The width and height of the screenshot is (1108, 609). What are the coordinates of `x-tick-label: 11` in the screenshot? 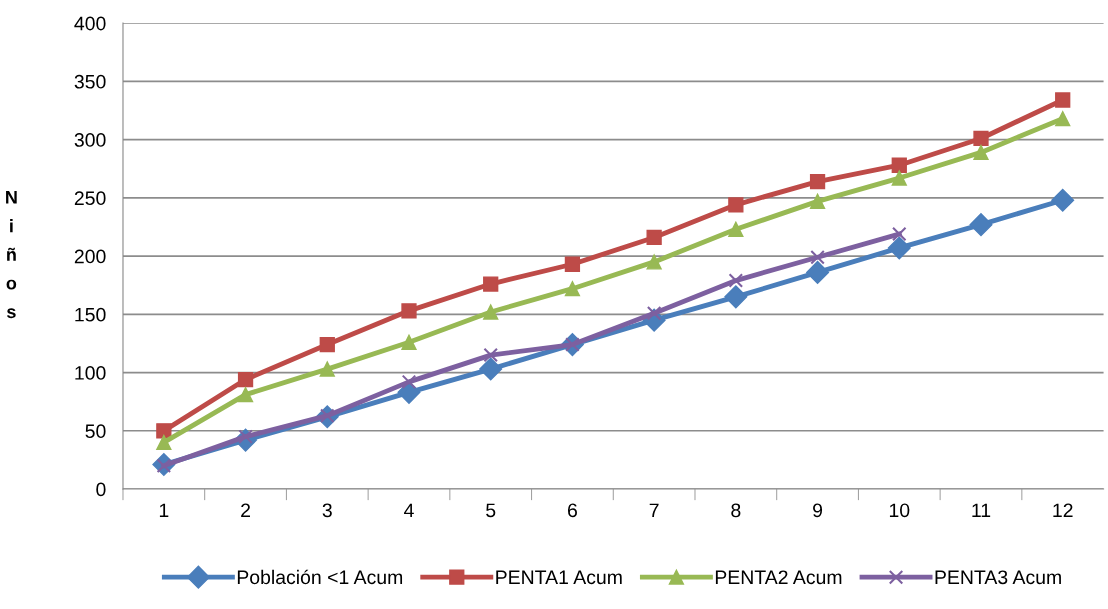 It's located at (981, 510).